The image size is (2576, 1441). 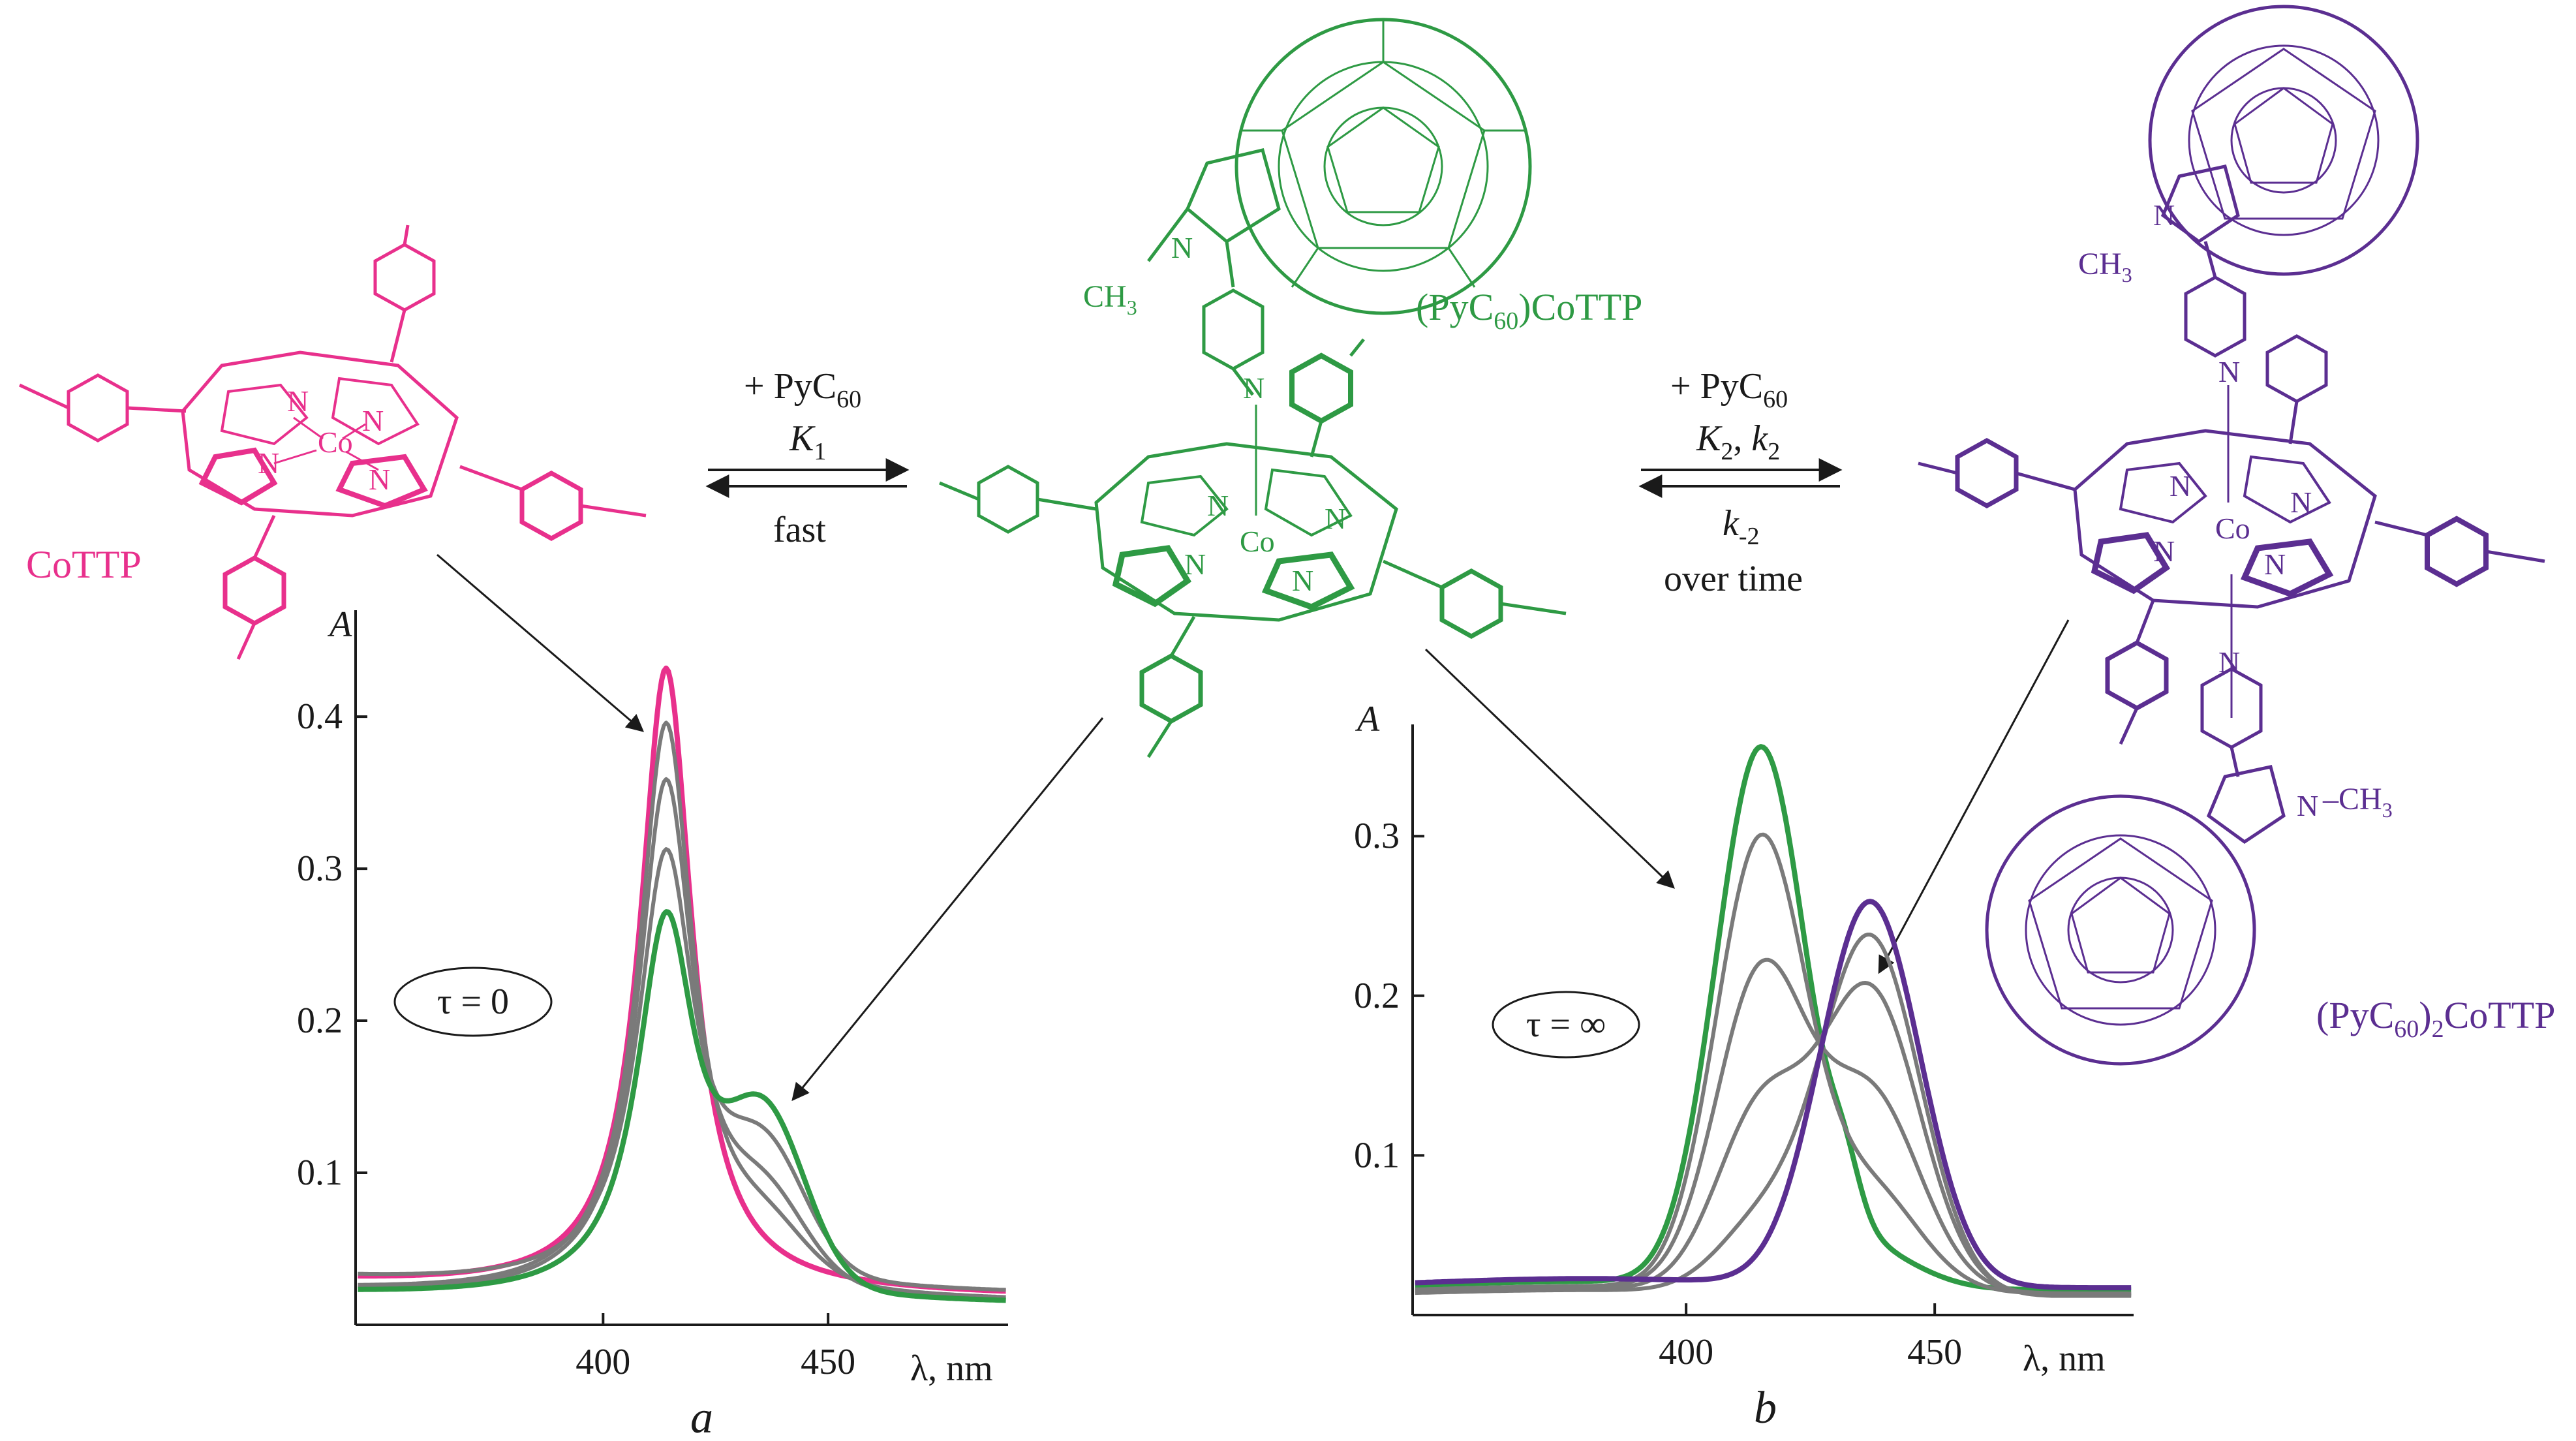 I want to click on step2-reverse-constant: k-2, so click(x=1741, y=526).